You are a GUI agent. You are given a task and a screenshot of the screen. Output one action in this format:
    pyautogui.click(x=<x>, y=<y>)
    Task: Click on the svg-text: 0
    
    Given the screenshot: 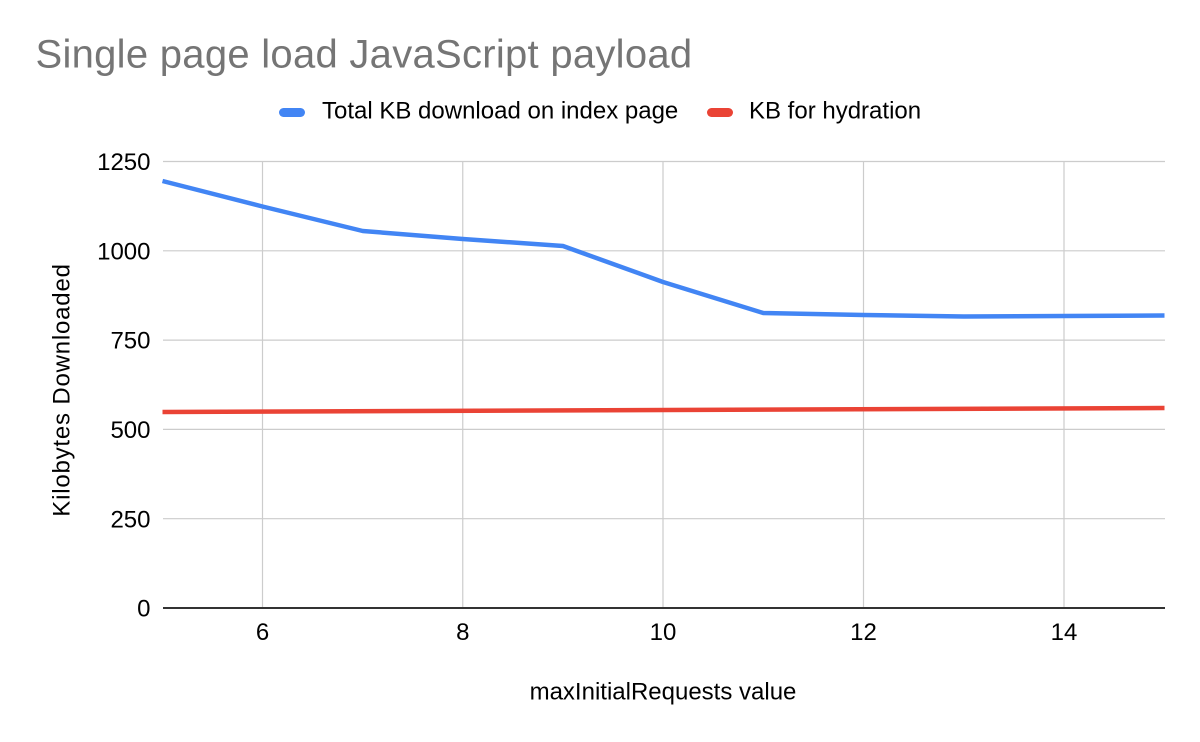 What is the action you would take?
    pyautogui.click(x=143, y=609)
    